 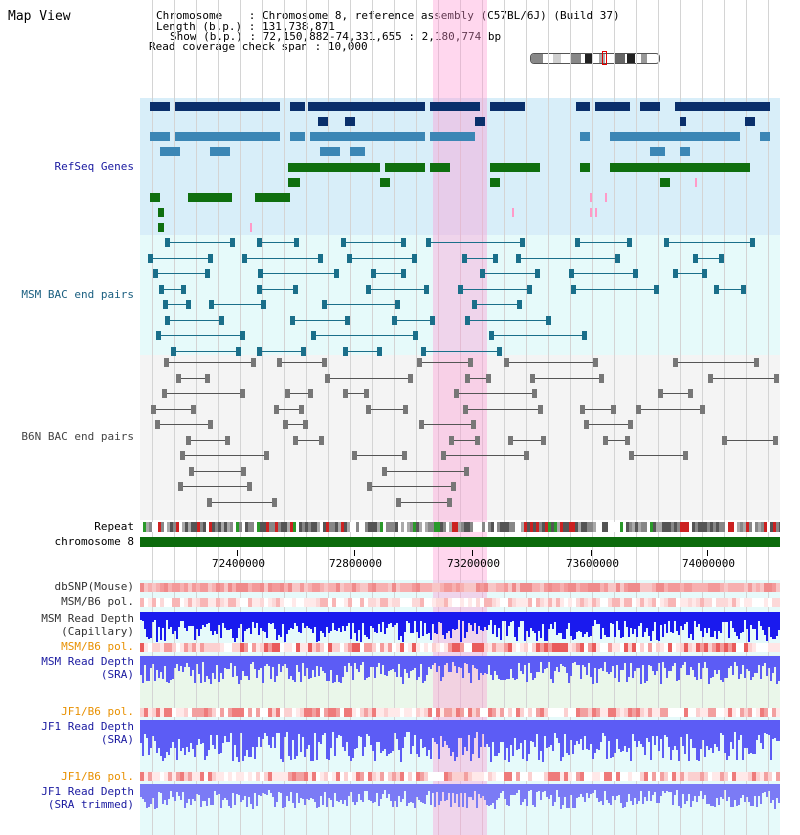 I want to click on msm-bac-label: MSM BAC end pairs, so click(x=77, y=294).